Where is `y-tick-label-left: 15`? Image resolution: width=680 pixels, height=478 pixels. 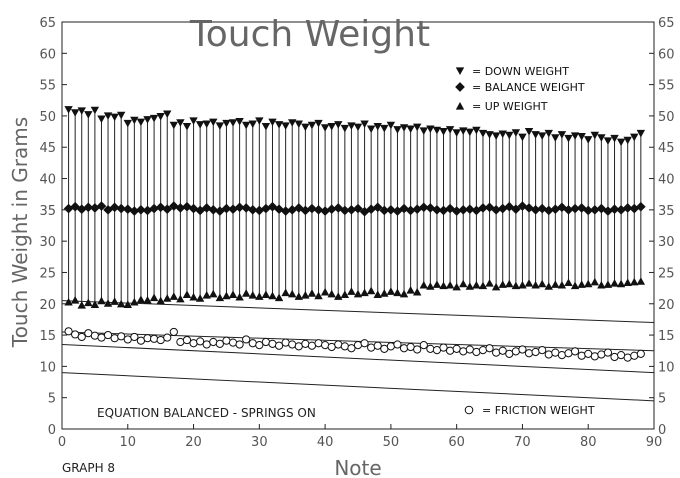 y-tick-label-left: 15 is located at coordinates (47, 336).